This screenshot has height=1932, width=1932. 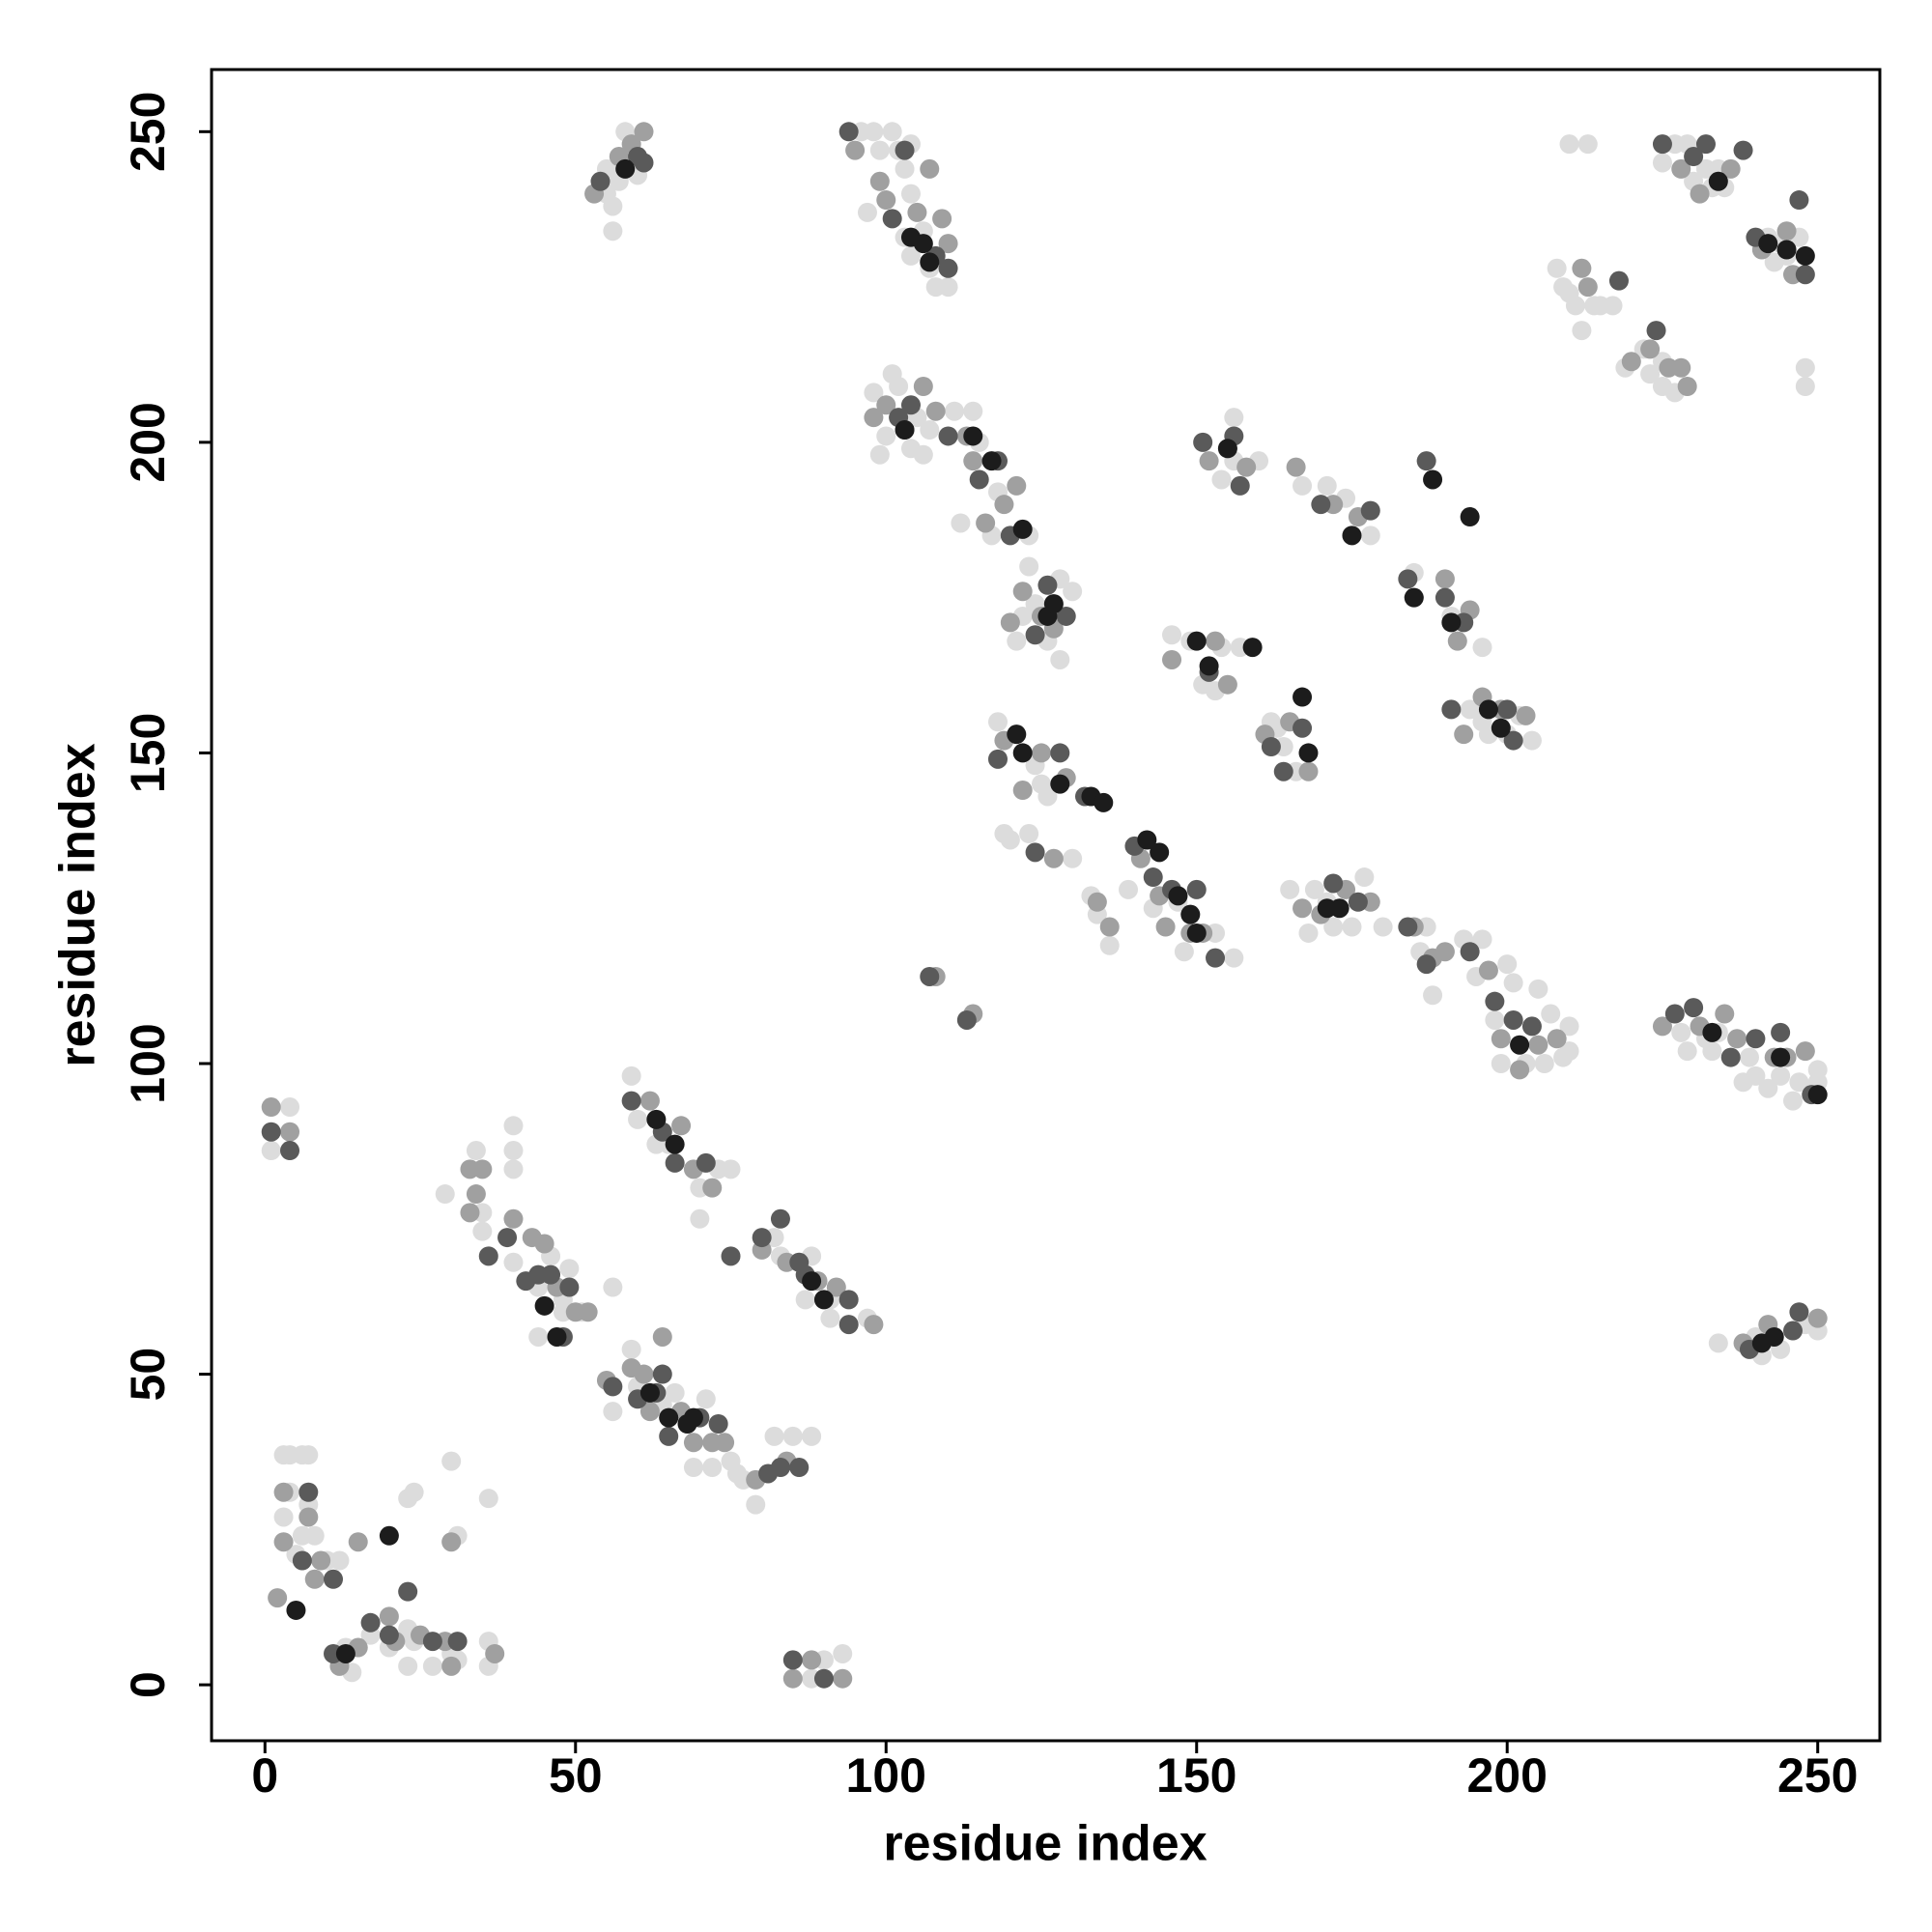 I want to click on y-tick-label: 150, so click(x=148, y=753).